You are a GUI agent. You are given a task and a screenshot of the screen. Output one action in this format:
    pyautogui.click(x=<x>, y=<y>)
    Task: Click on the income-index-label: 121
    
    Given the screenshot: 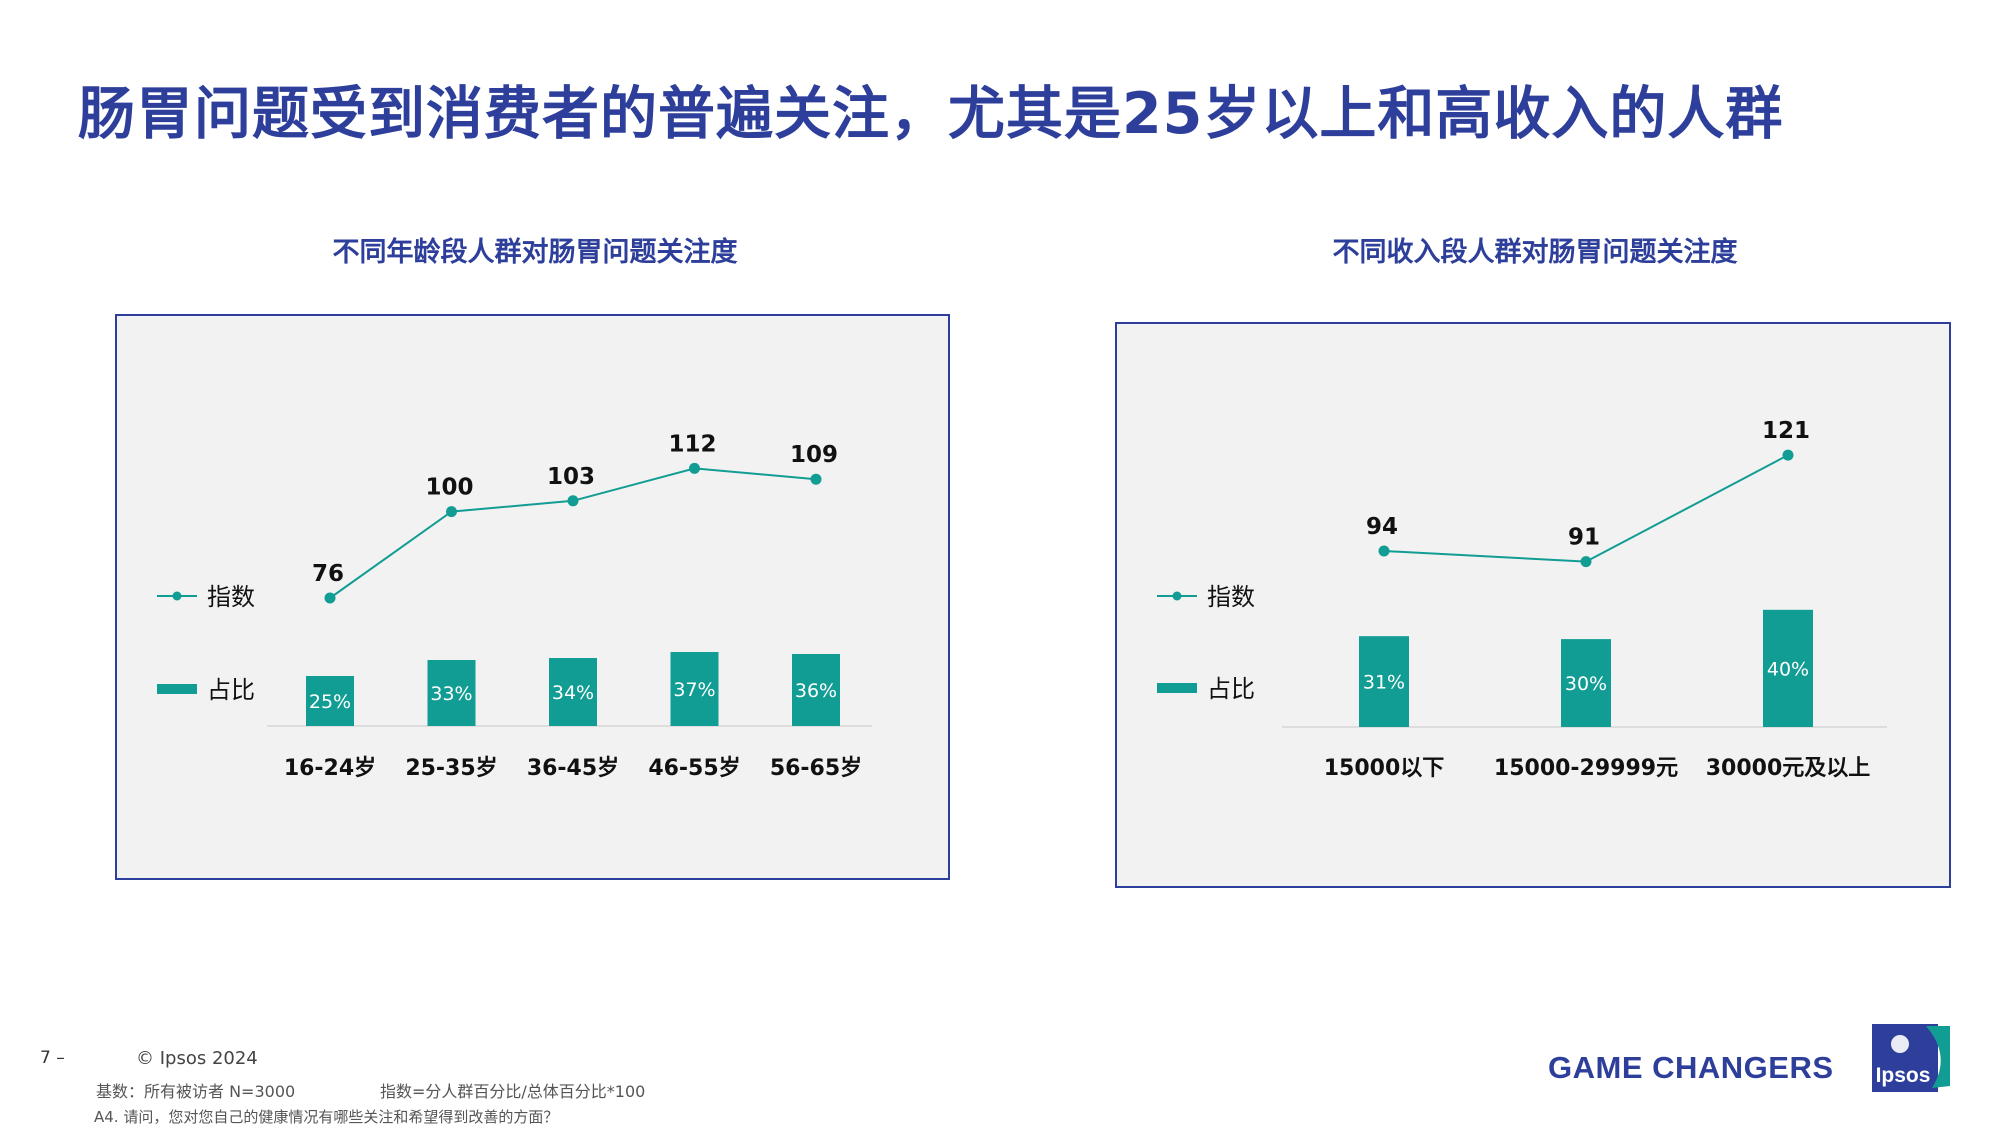 What is the action you would take?
    pyautogui.click(x=1786, y=431)
    